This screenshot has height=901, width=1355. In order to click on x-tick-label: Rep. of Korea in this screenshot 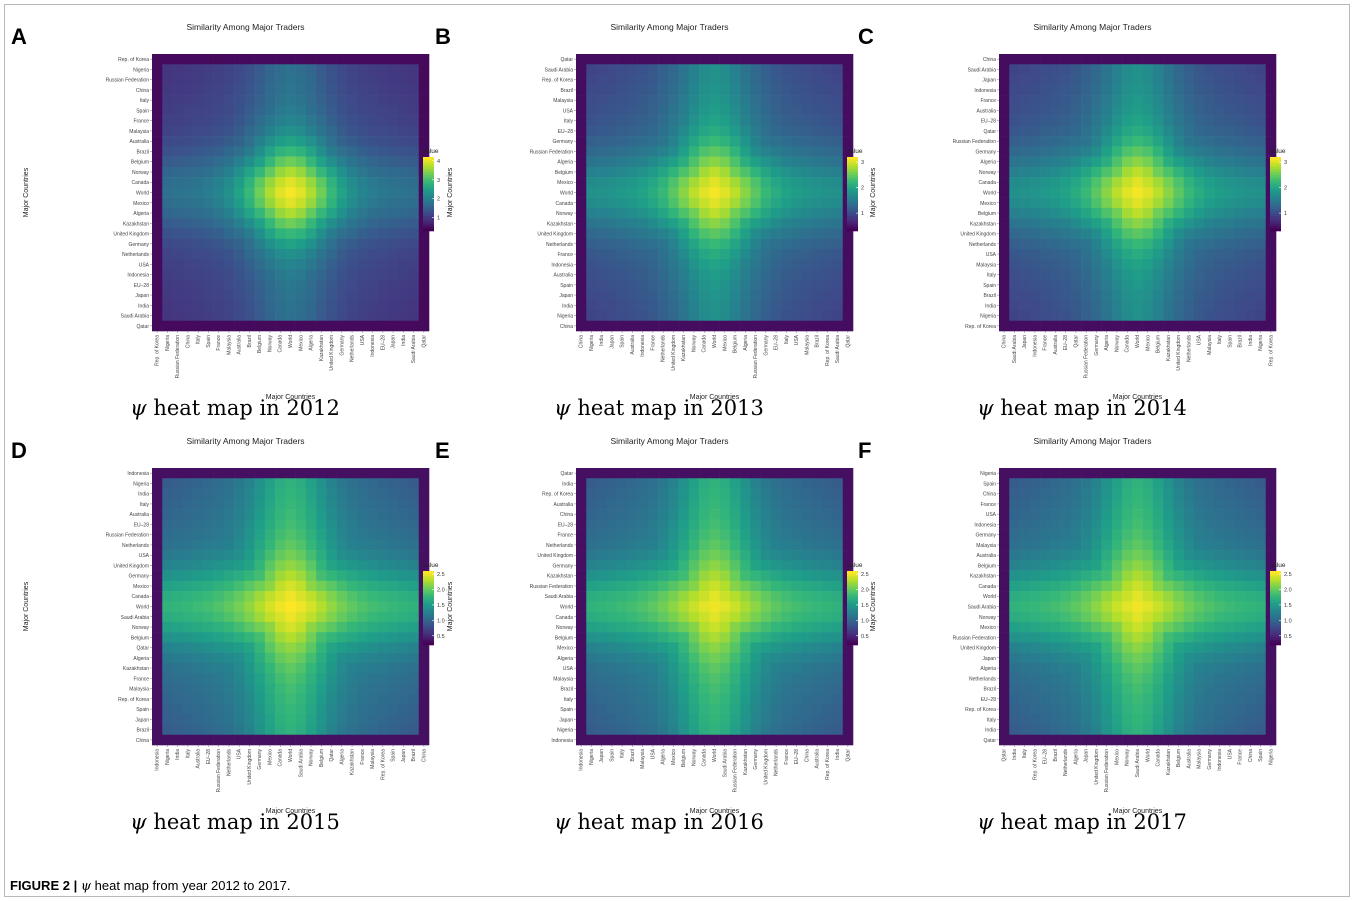, I will do `click(828, 350)`.